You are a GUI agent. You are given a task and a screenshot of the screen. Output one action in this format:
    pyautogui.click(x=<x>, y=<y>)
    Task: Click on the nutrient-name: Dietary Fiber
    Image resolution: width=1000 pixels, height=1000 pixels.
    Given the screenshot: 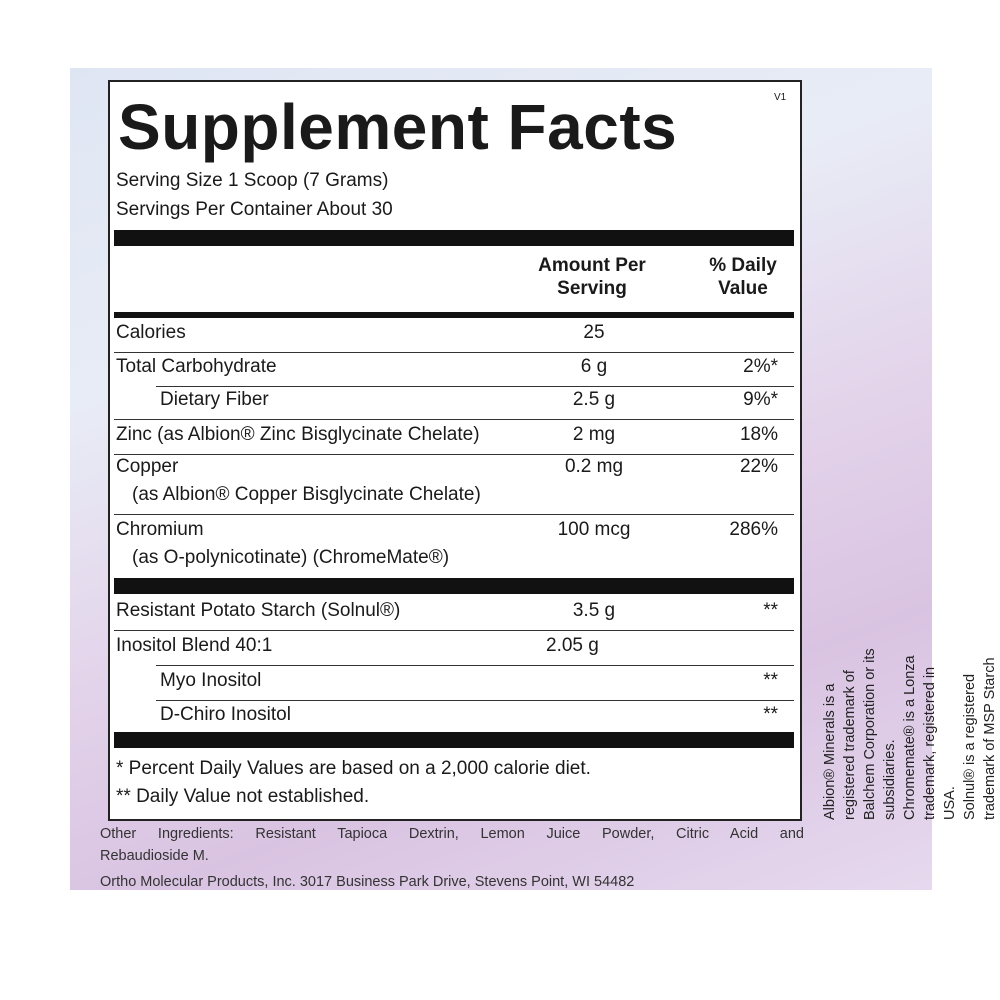 What is the action you would take?
    pyautogui.click(x=214, y=399)
    